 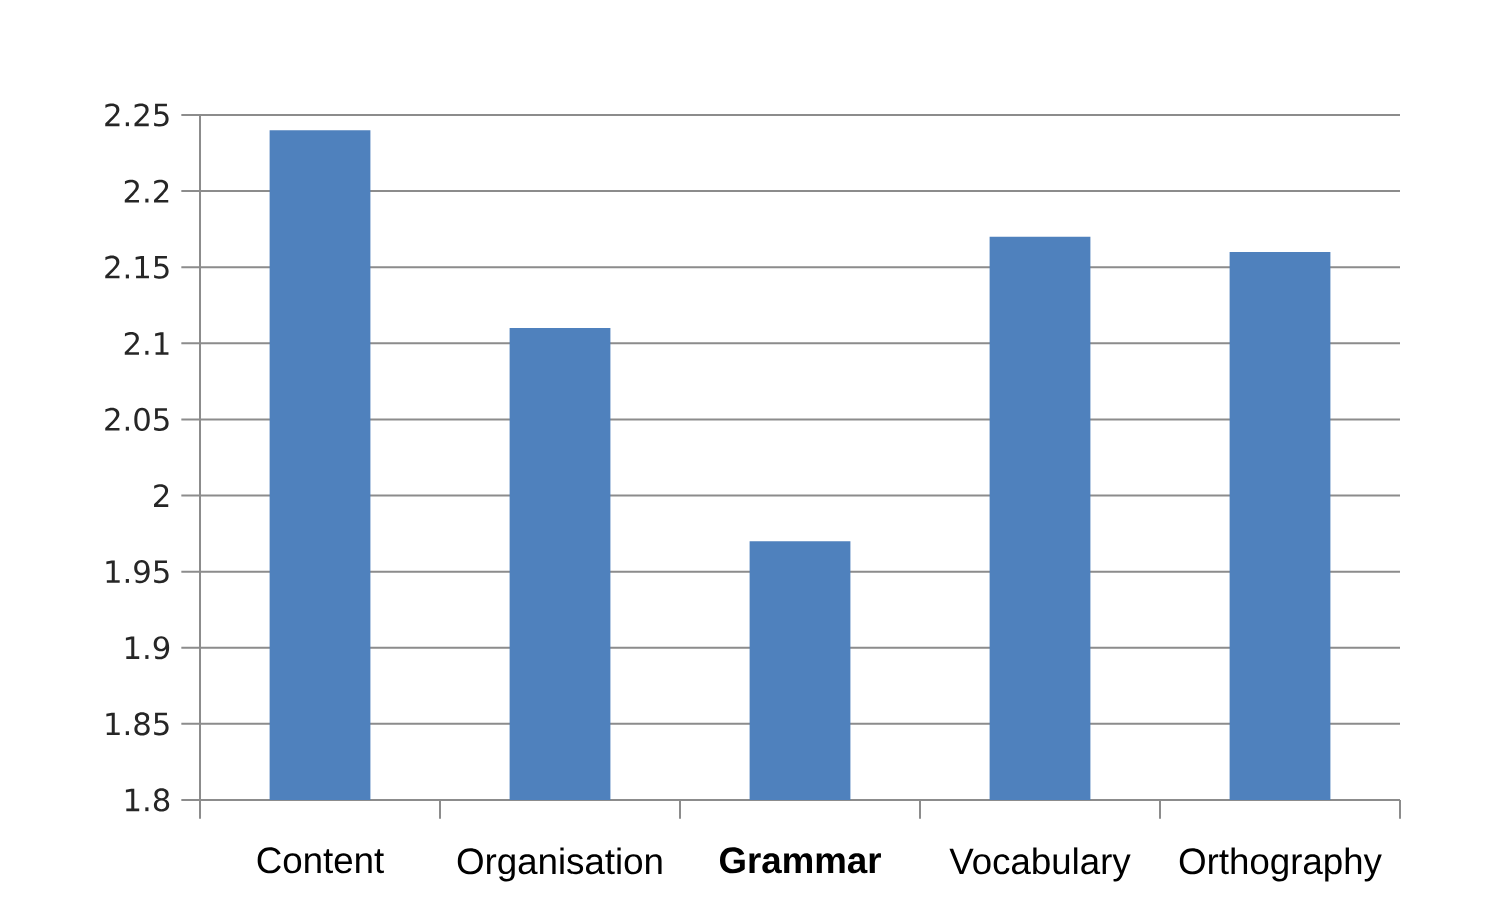 I want to click on y-tick-label: 2.2, so click(x=146, y=191).